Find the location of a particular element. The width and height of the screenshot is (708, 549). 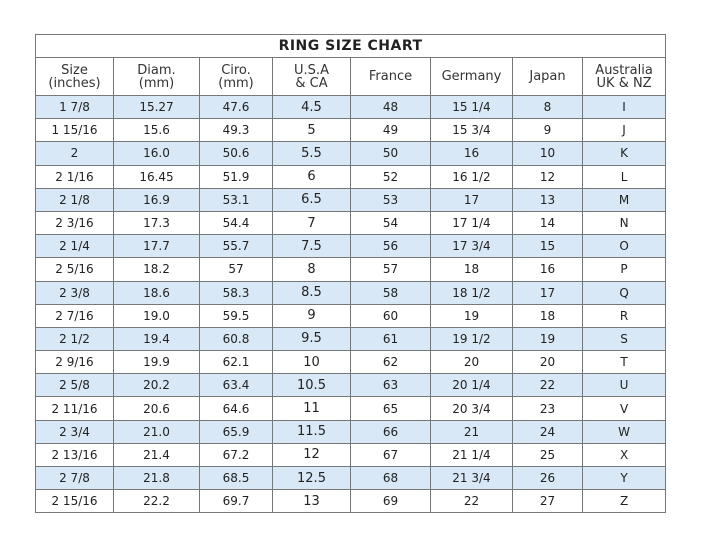

table-row: 2 1/8 16.9 53.1 6.5 53 17 13 M is located at coordinates (351, 199).